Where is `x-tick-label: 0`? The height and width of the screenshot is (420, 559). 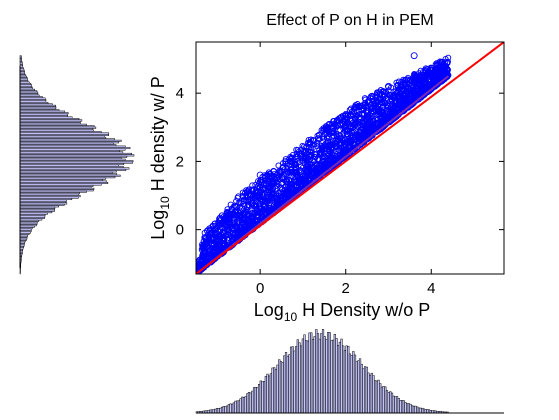
x-tick-label: 0 is located at coordinates (260, 288).